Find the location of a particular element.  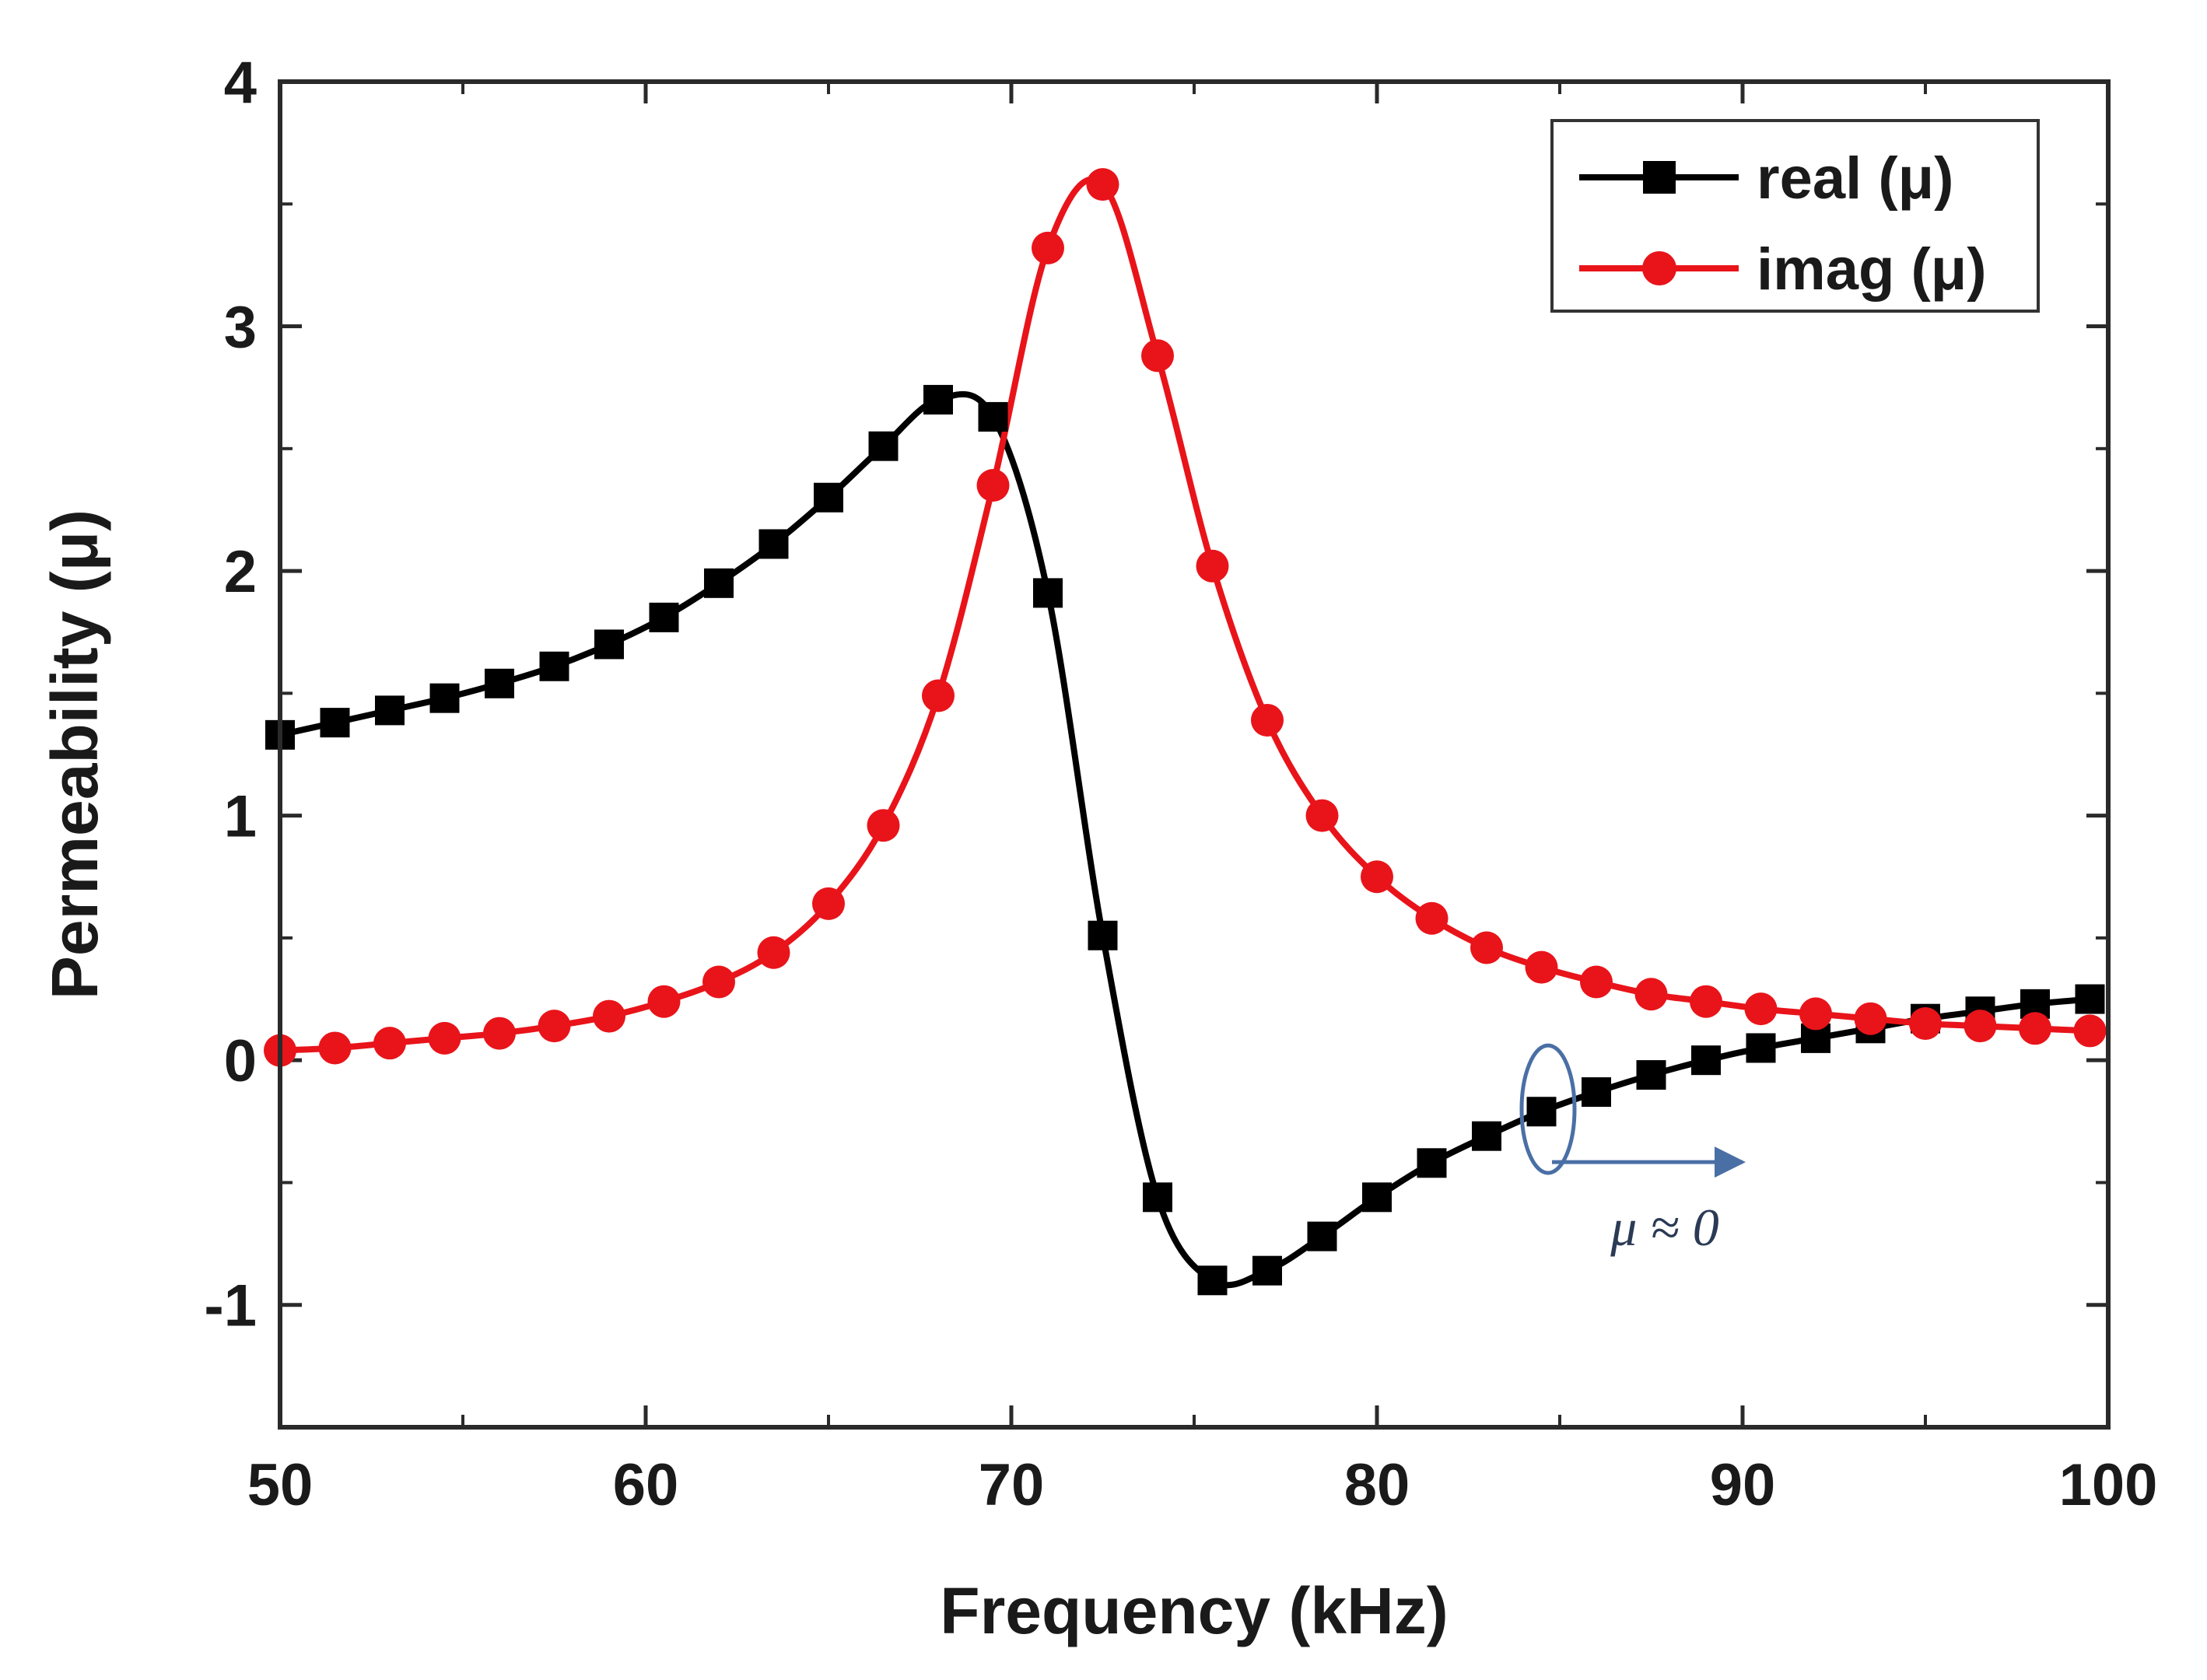

y-tick-label: 2 is located at coordinates (240, 572).